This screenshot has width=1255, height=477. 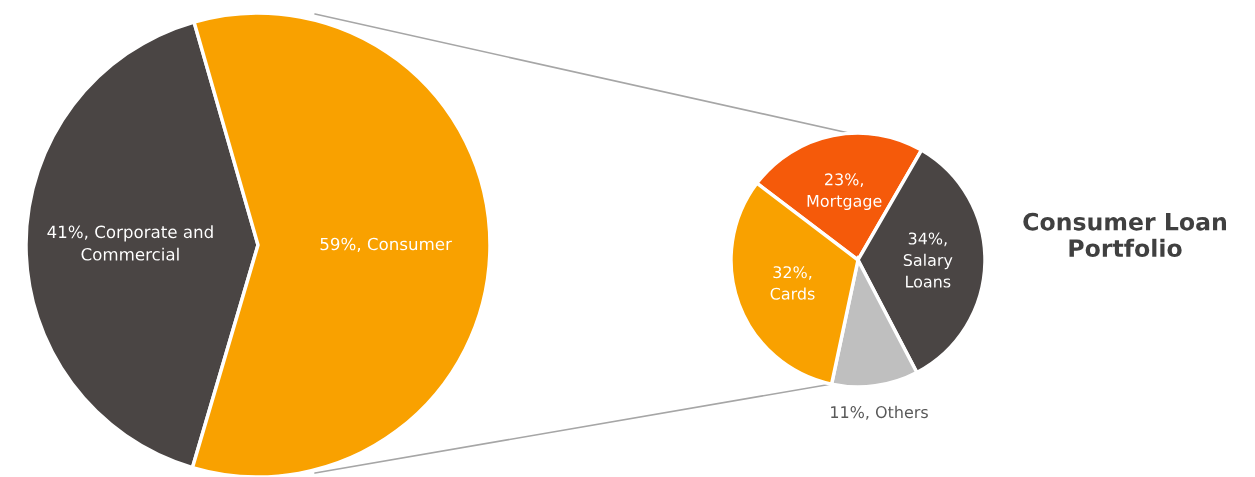 What do you see at coordinates (130, 243) in the screenshot?
I see `slice-label: 41%, Corporate and Commercial` at bounding box center [130, 243].